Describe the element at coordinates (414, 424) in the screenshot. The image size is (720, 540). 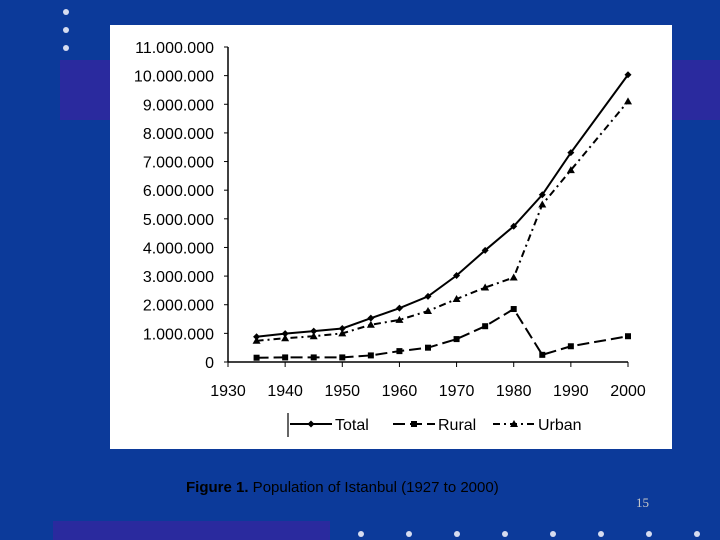
I see `legend-marker-rural` at that location.